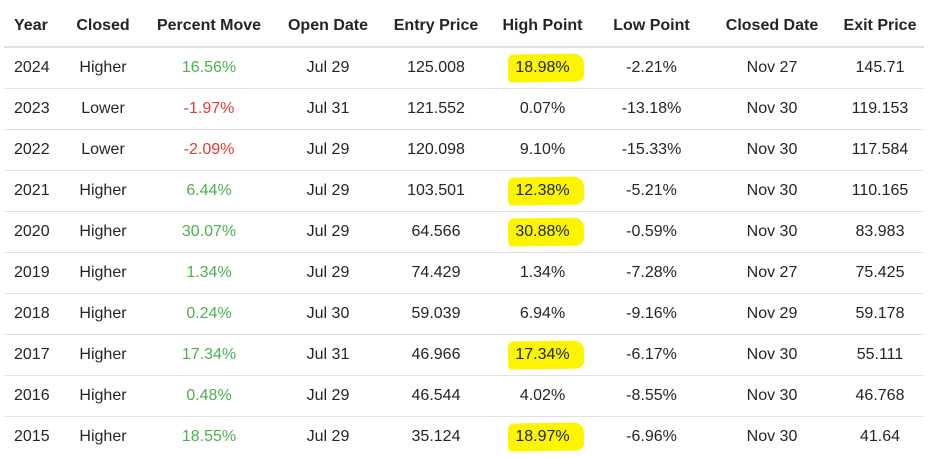 This screenshot has width=937, height=457. Describe the element at coordinates (436, 355) in the screenshot. I see `cell-entry-price: 46.966` at that location.